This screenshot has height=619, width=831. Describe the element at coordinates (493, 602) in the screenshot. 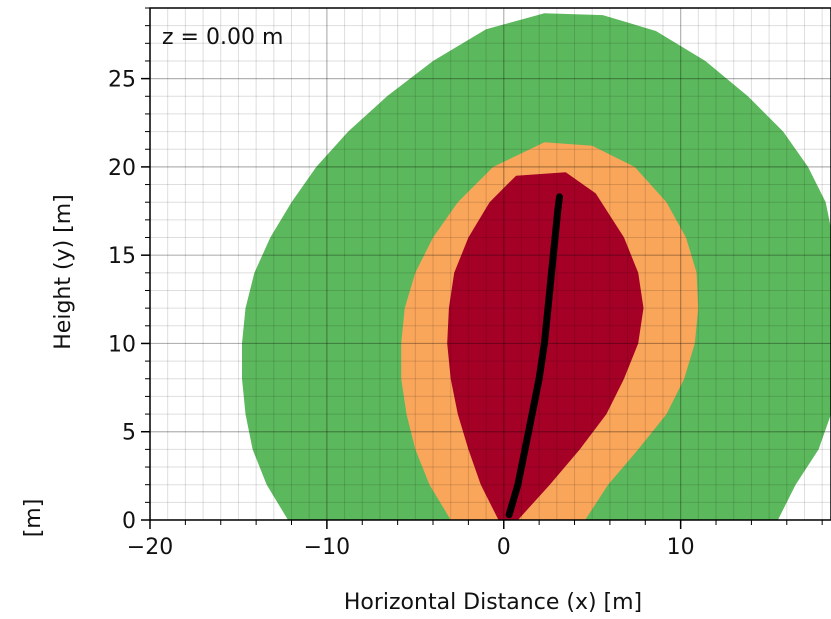

I see `x-axis-title: Horizontal Distance (x) [m]` at that location.